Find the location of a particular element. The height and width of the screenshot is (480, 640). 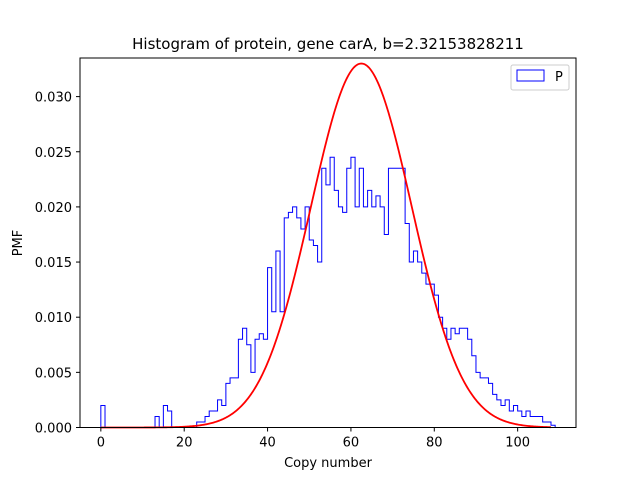

x-axis-title: Copy number is located at coordinates (328, 463).